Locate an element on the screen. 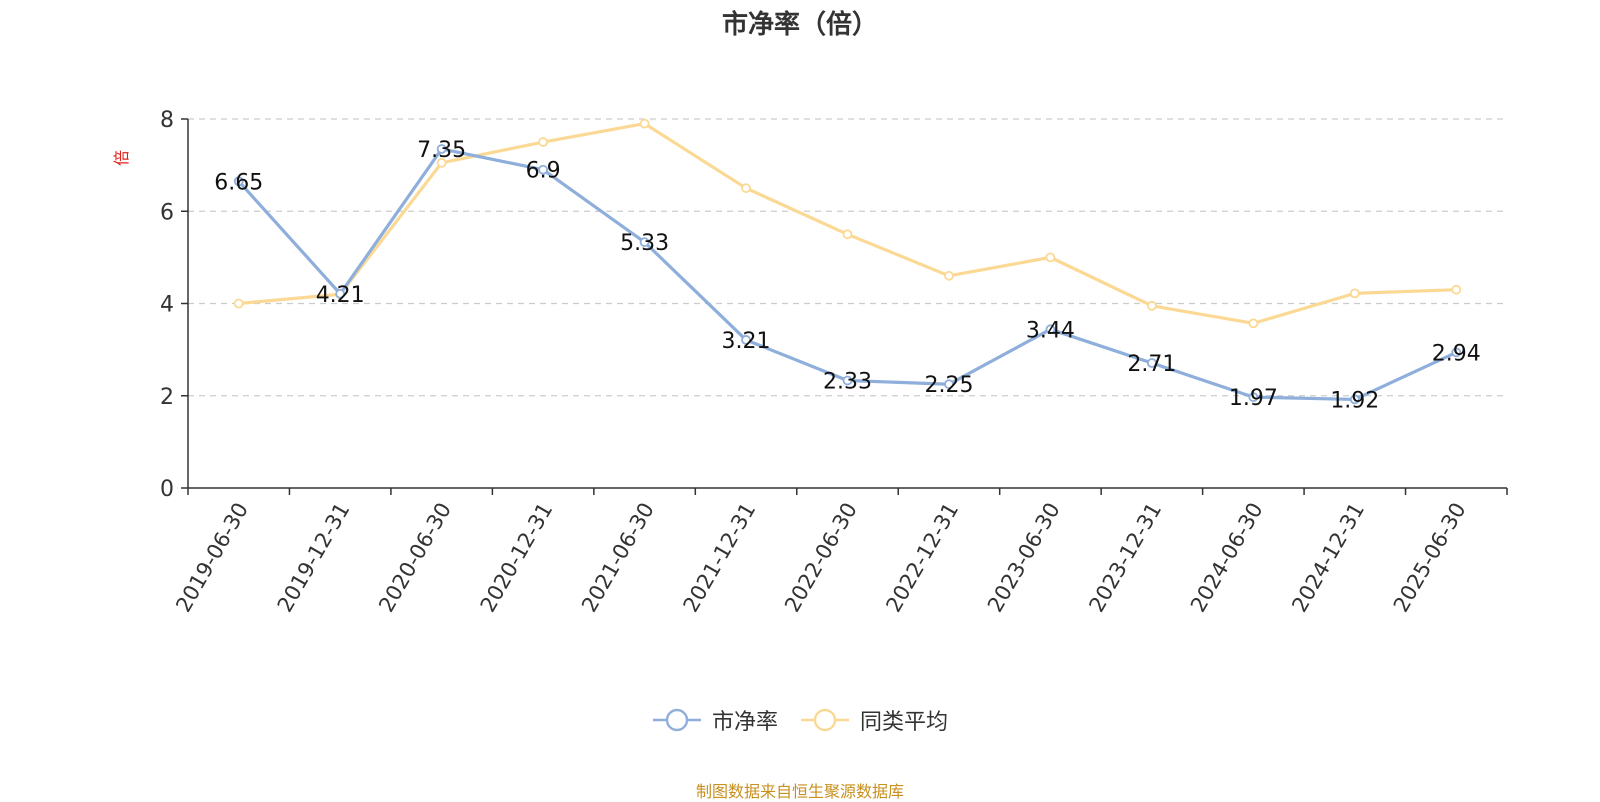 Image resolution: width=1600 pixels, height=802 pixels. data-label: 2.94 is located at coordinates (1456, 353).